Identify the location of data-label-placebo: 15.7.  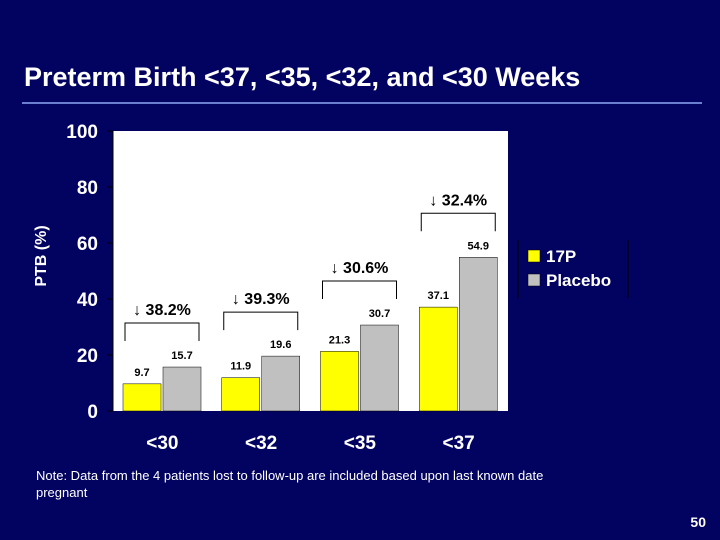
(181, 356).